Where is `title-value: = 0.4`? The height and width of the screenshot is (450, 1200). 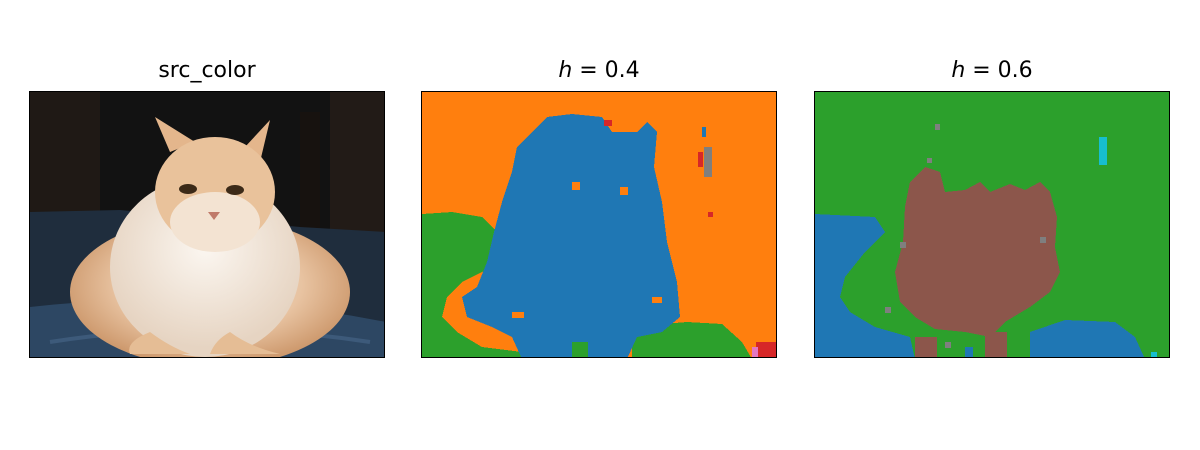 title-value: = 0.4 is located at coordinates (606, 70).